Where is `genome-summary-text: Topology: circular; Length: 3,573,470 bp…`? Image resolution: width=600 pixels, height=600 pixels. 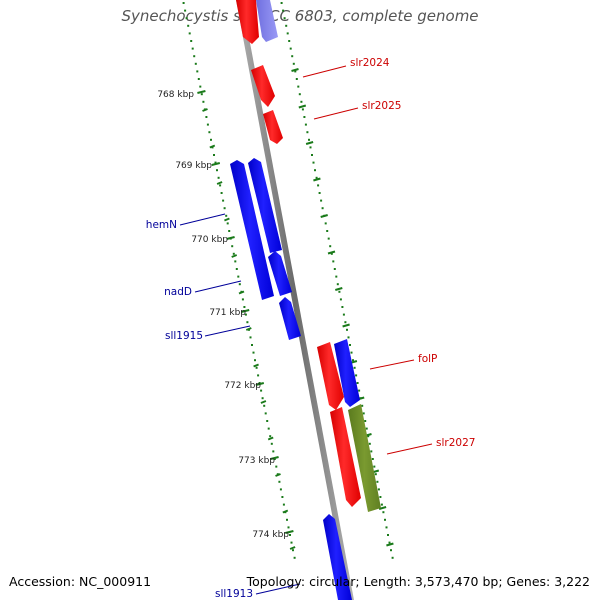
genome-summary-text: Topology: circular; Length: 3,573,470 bp… is located at coordinates (418, 581).